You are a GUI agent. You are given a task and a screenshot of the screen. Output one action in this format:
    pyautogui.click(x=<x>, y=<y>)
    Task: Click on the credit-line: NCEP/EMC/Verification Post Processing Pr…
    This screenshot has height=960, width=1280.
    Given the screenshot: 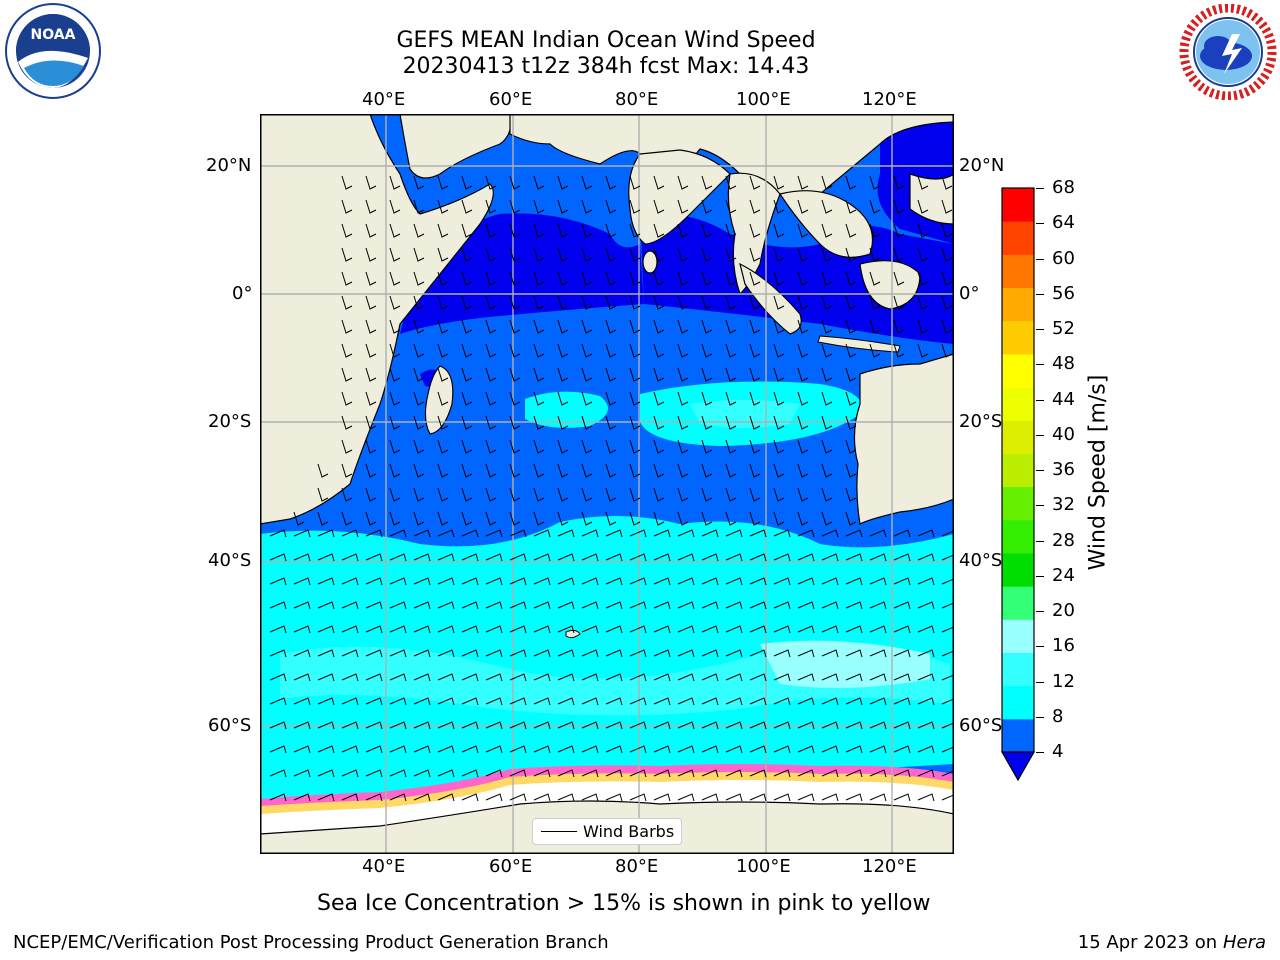 What is the action you would take?
    pyautogui.click(x=311, y=942)
    